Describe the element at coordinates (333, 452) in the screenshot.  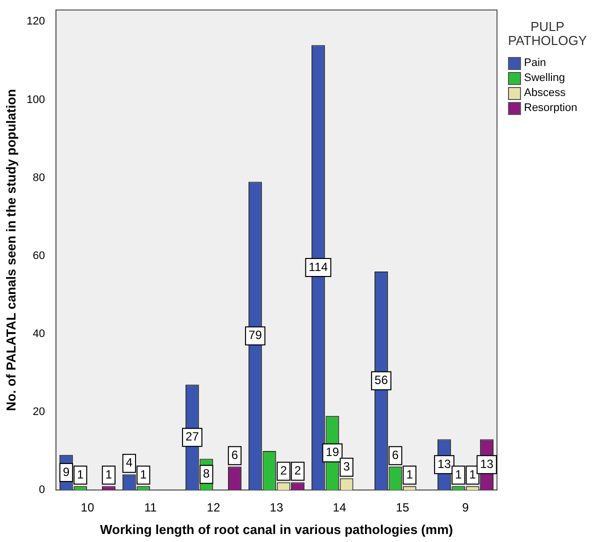
I see `data-label: 19` at that location.